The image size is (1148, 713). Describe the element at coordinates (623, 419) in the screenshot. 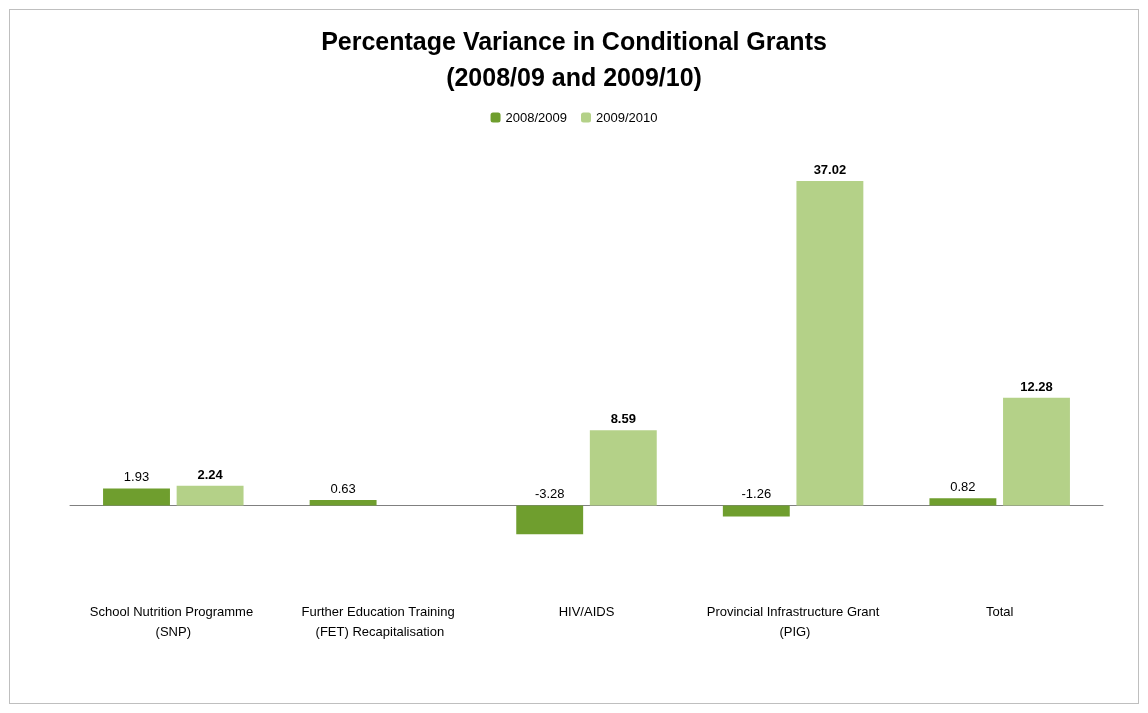

I see `data-label: 8.59` at that location.